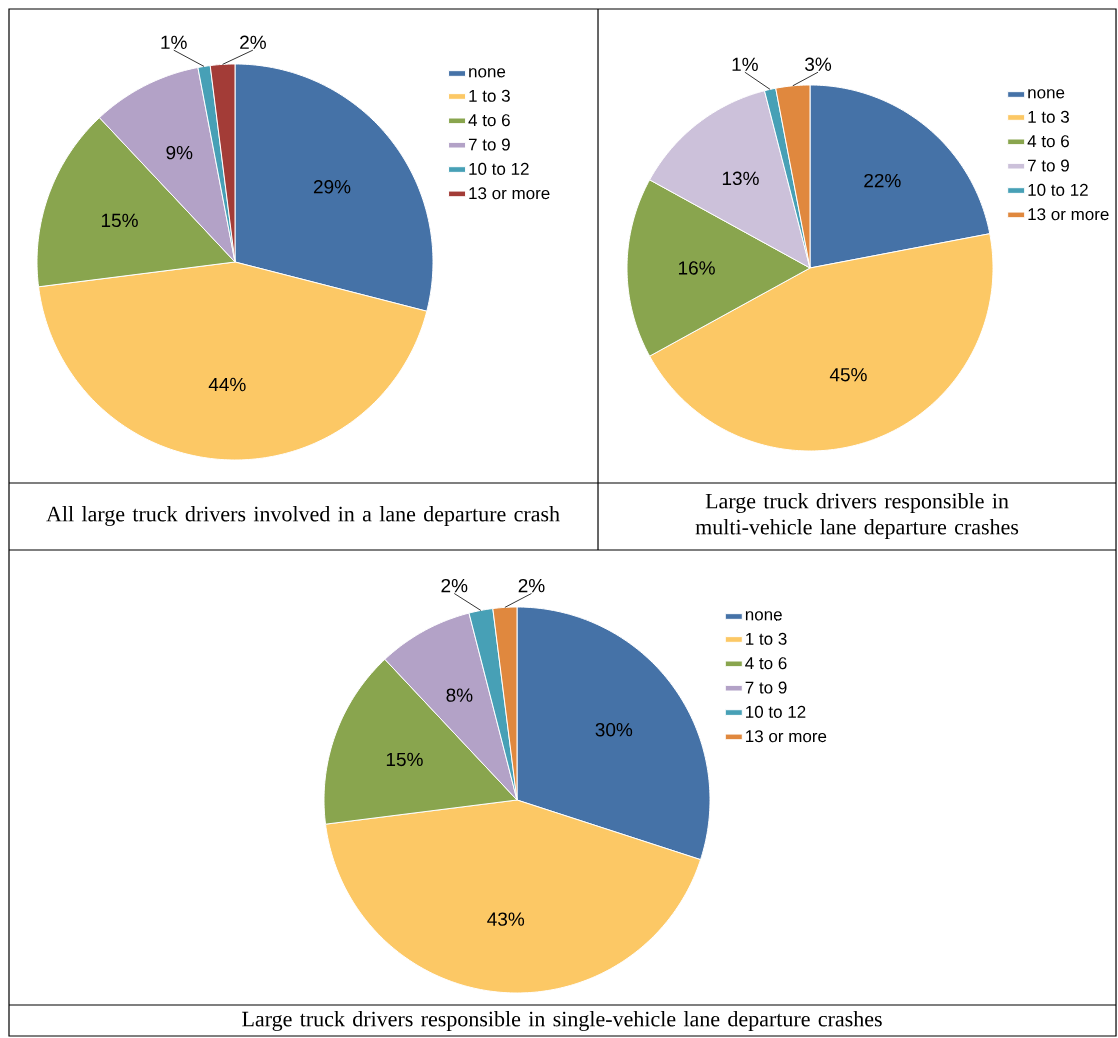 The width and height of the screenshot is (1118, 1038). I want to click on text: Large truck drivers responsible in single-vehicle lane departure crashes, so click(562, 1021).